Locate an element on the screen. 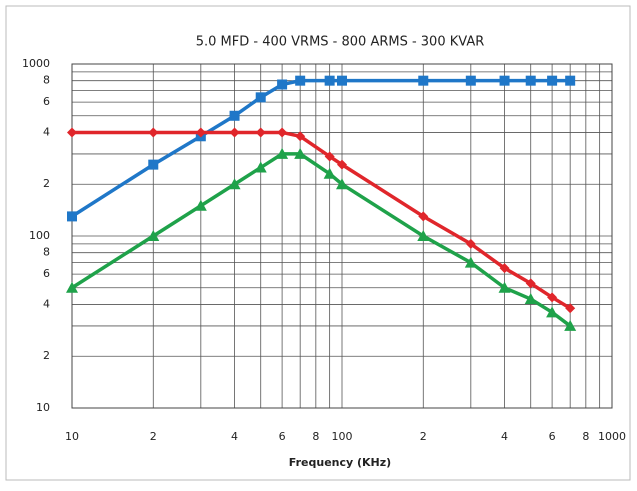  x-tick-label: 100 is located at coordinates (342, 436).